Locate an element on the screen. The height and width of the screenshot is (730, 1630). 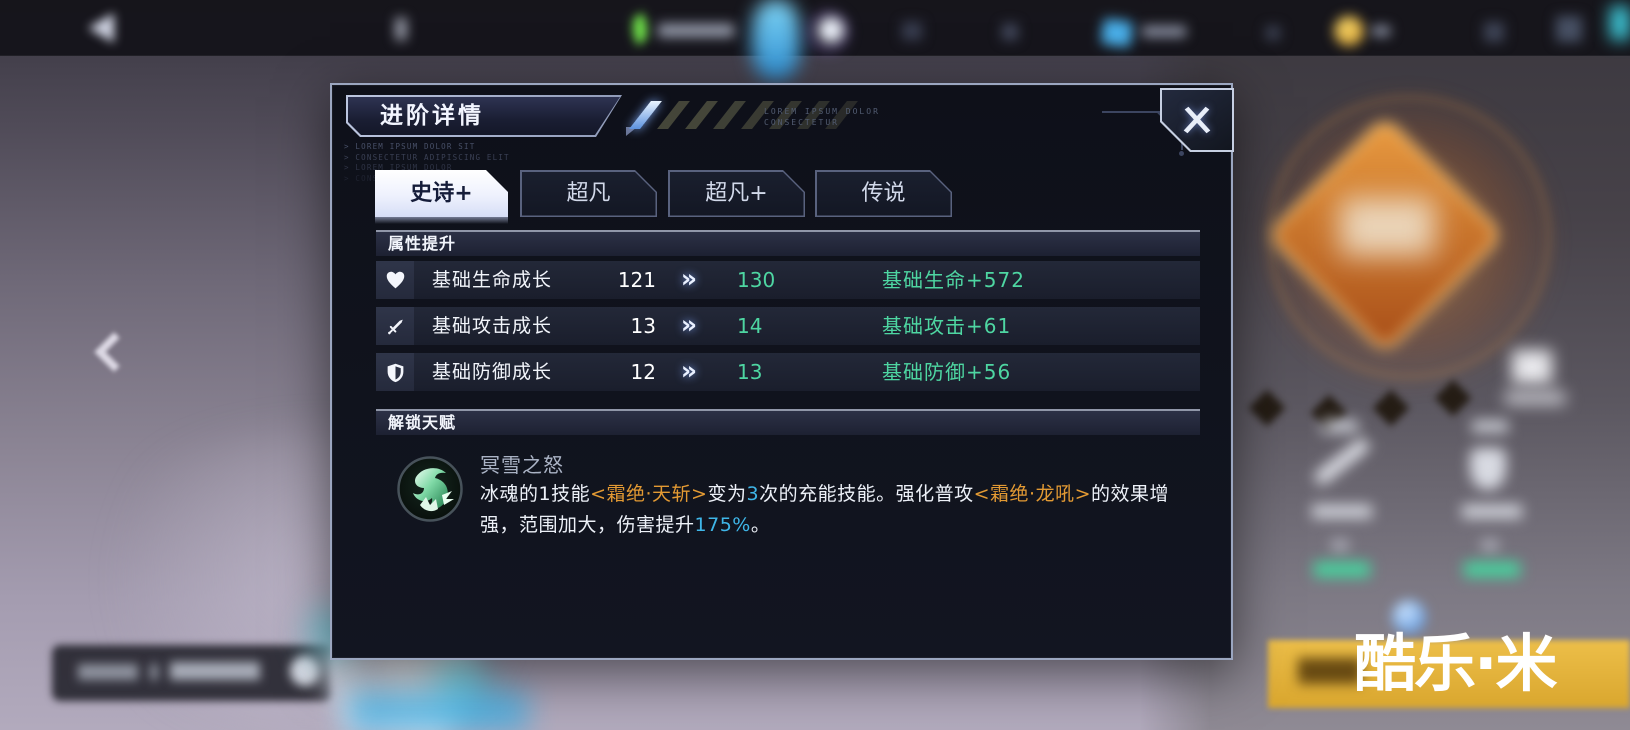
attribute-new-value: 13 is located at coordinates (750, 372).